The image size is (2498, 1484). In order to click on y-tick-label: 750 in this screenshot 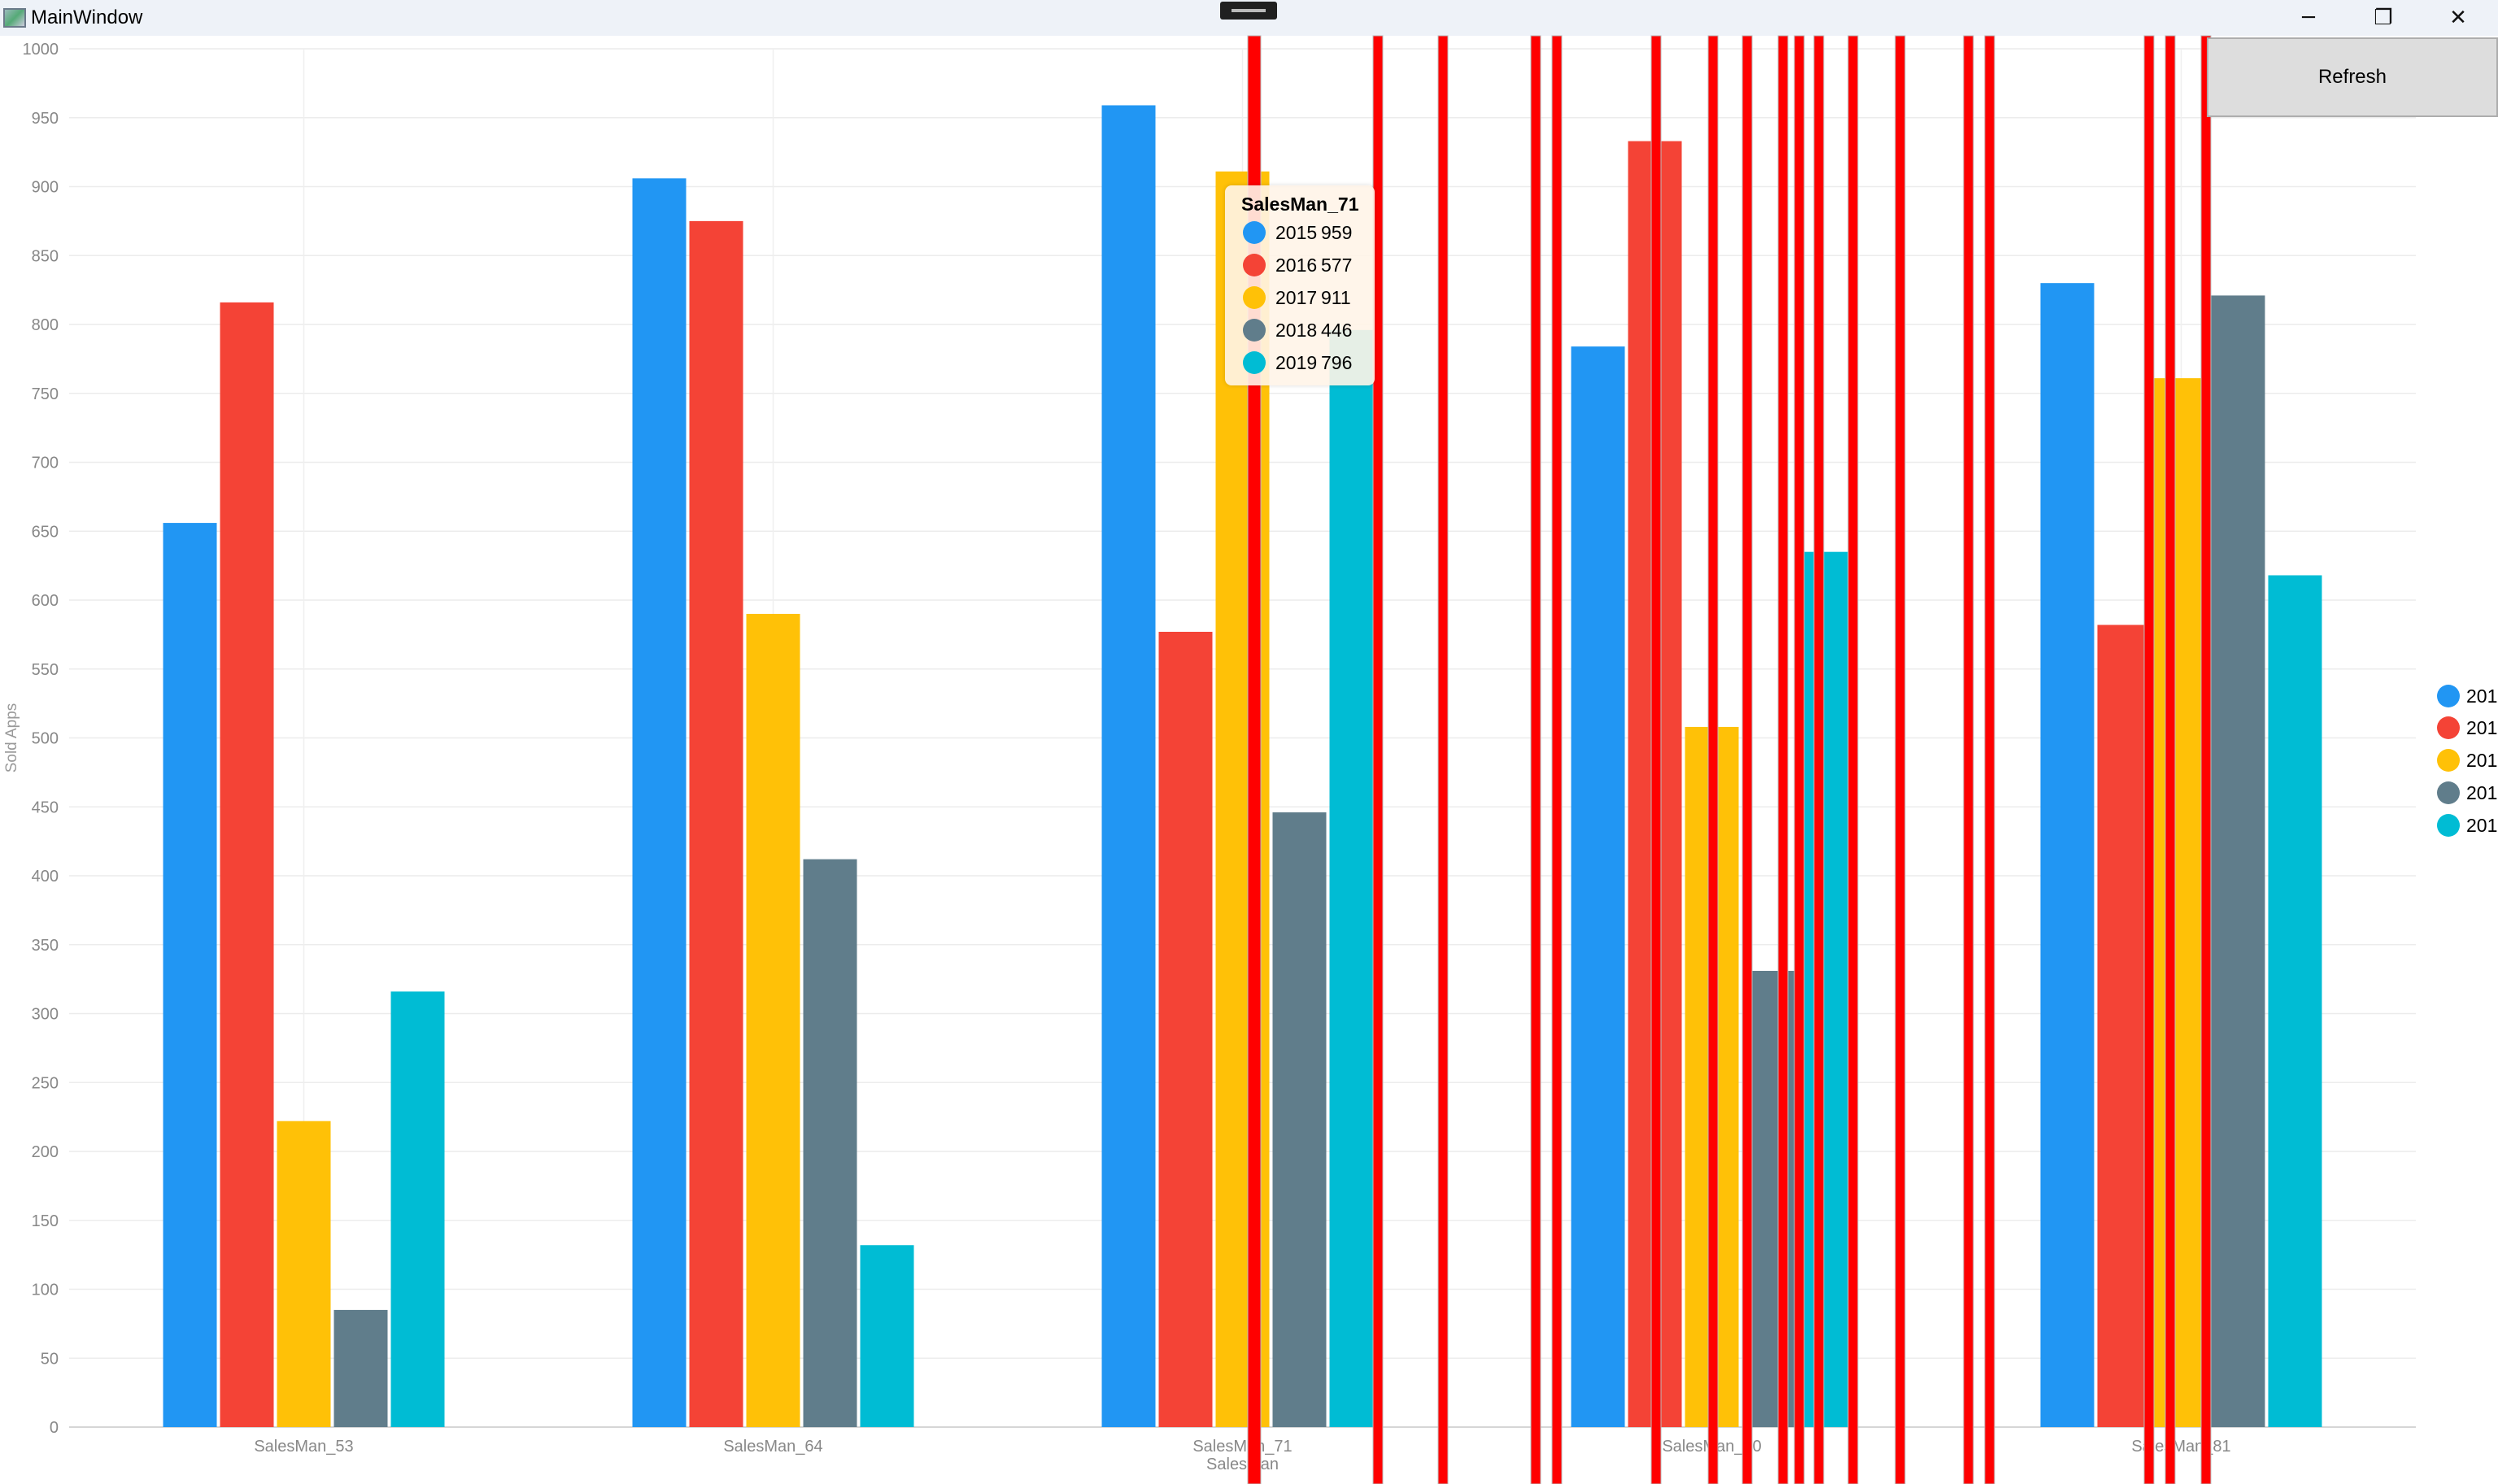, I will do `click(46, 394)`.